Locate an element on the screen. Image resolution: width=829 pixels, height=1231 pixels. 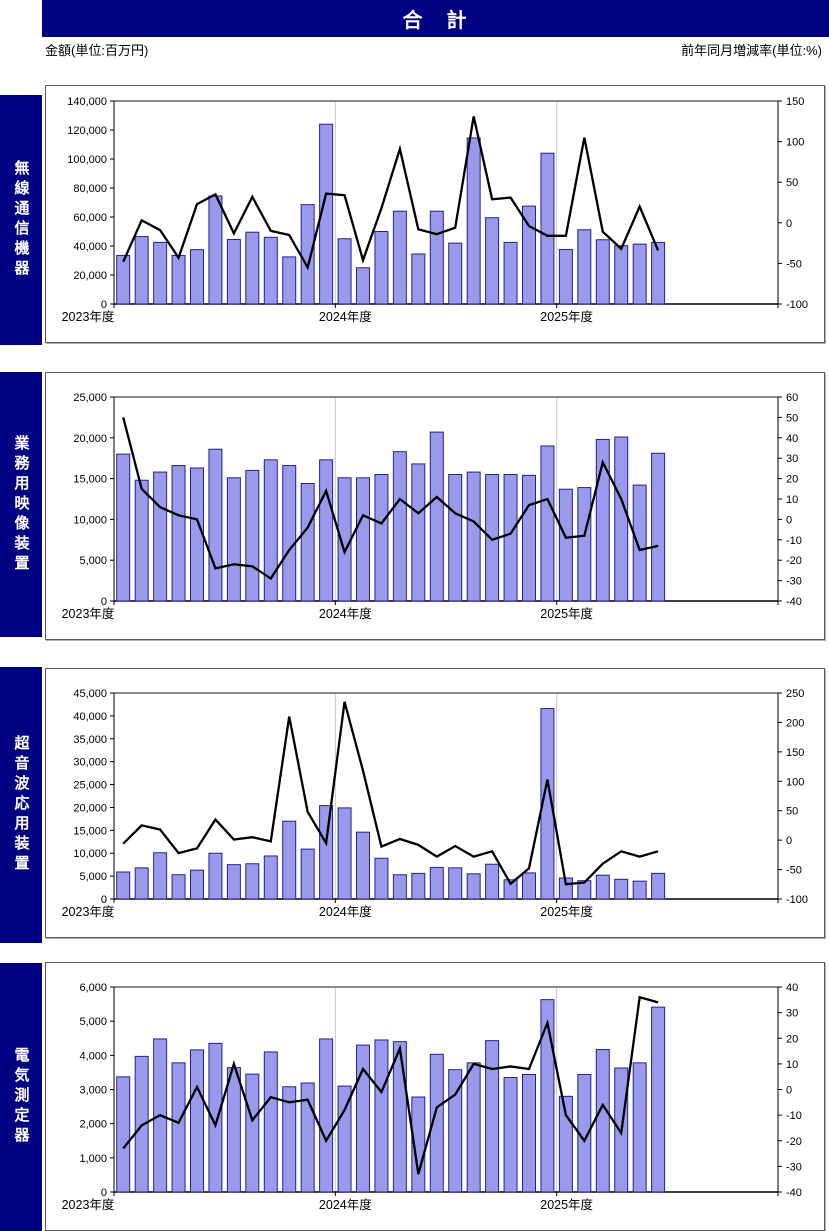
svg-text: 200 is located at coordinates (795, 723).